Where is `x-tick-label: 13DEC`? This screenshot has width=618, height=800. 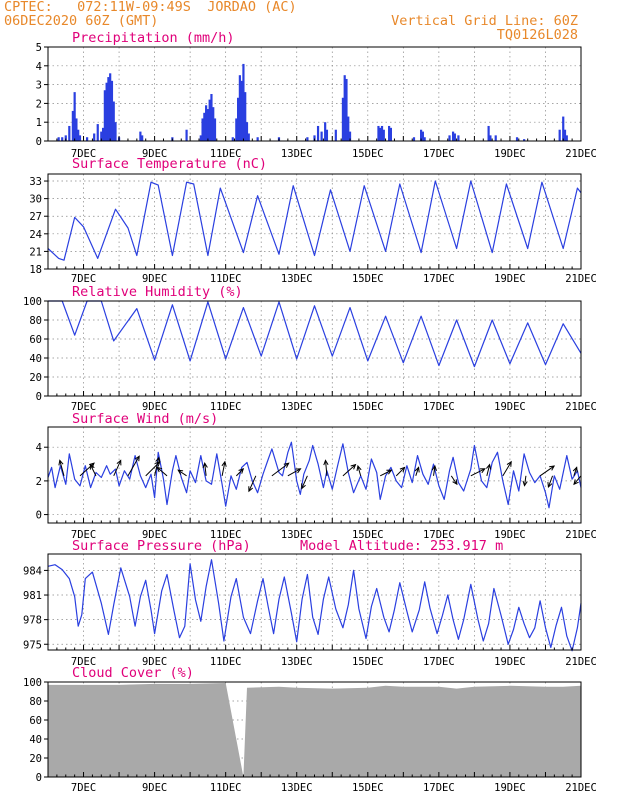
x-tick-label: 13DEC is located at coordinates (297, 788).